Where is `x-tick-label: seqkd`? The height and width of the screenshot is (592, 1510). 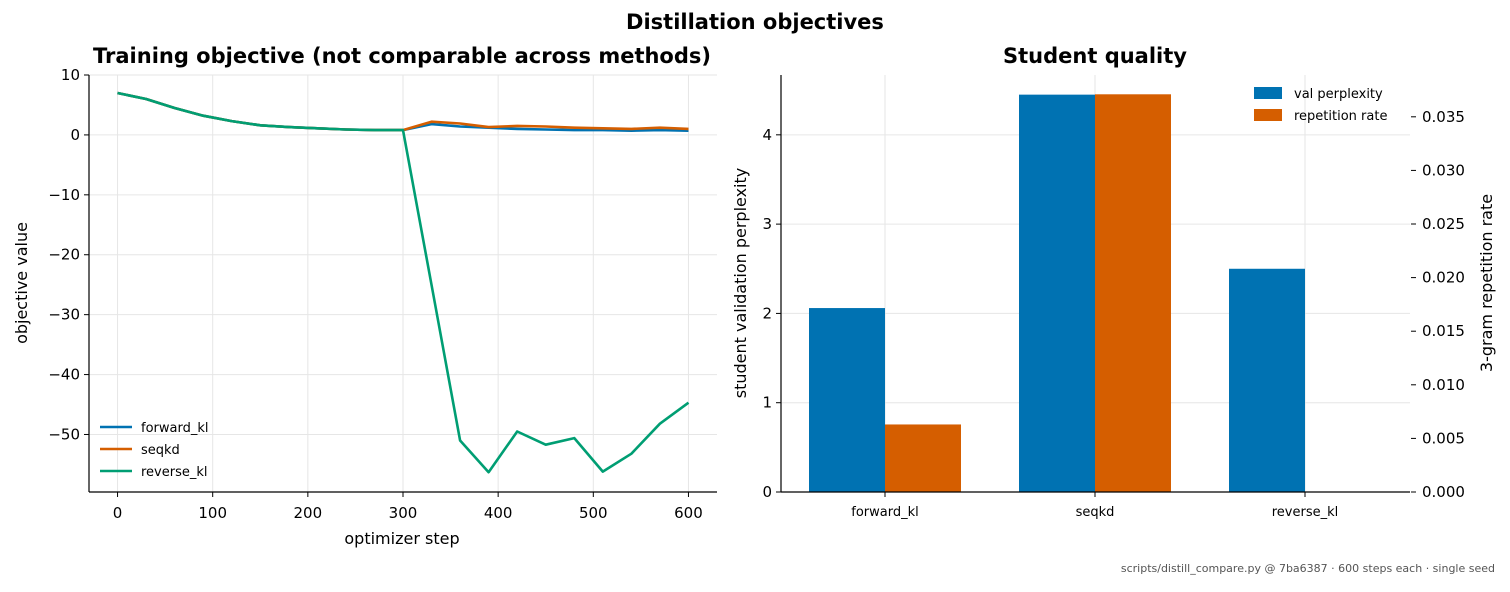 x-tick-label: seqkd is located at coordinates (1095, 512).